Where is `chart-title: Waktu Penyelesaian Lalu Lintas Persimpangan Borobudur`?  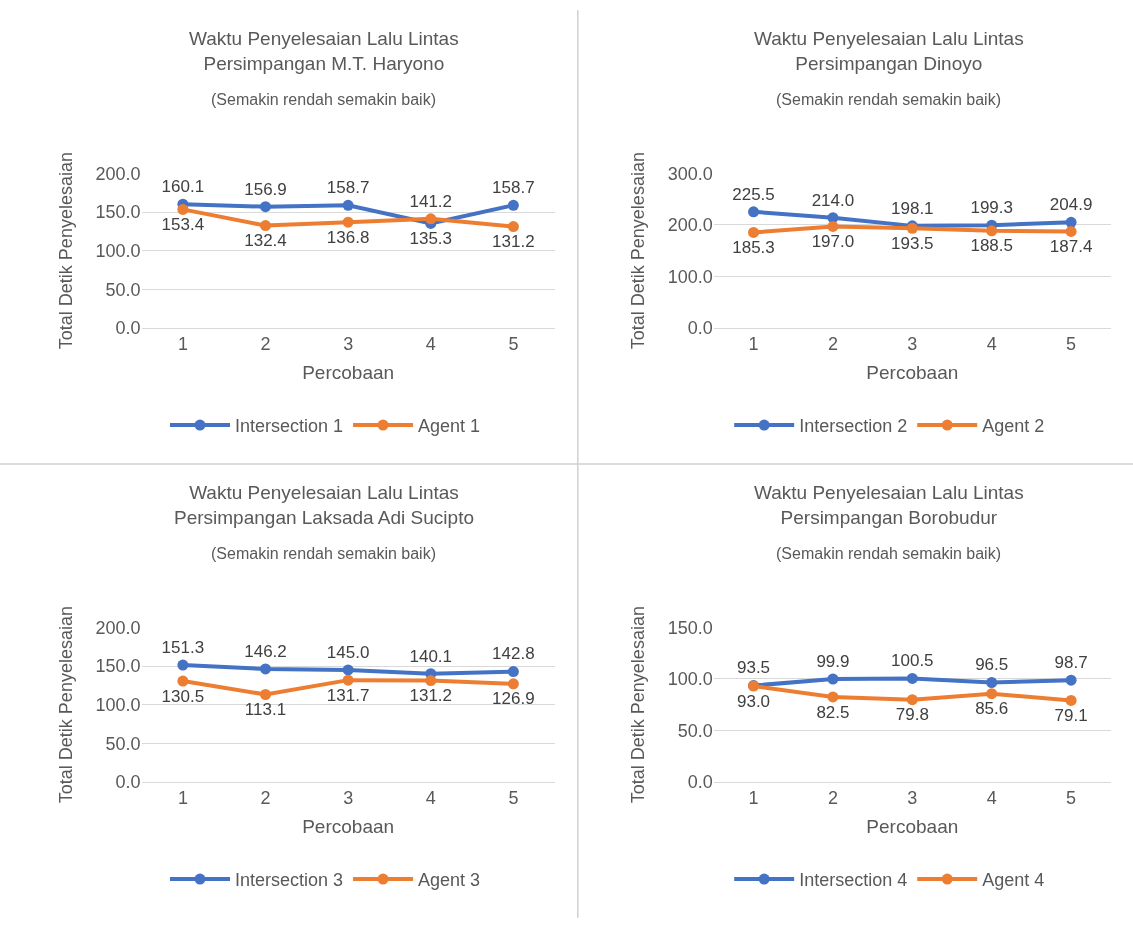 chart-title: Waktu Penyelesaian Lalu Lintas Persimpangan Borobudur is located at coordinates (889, 505).